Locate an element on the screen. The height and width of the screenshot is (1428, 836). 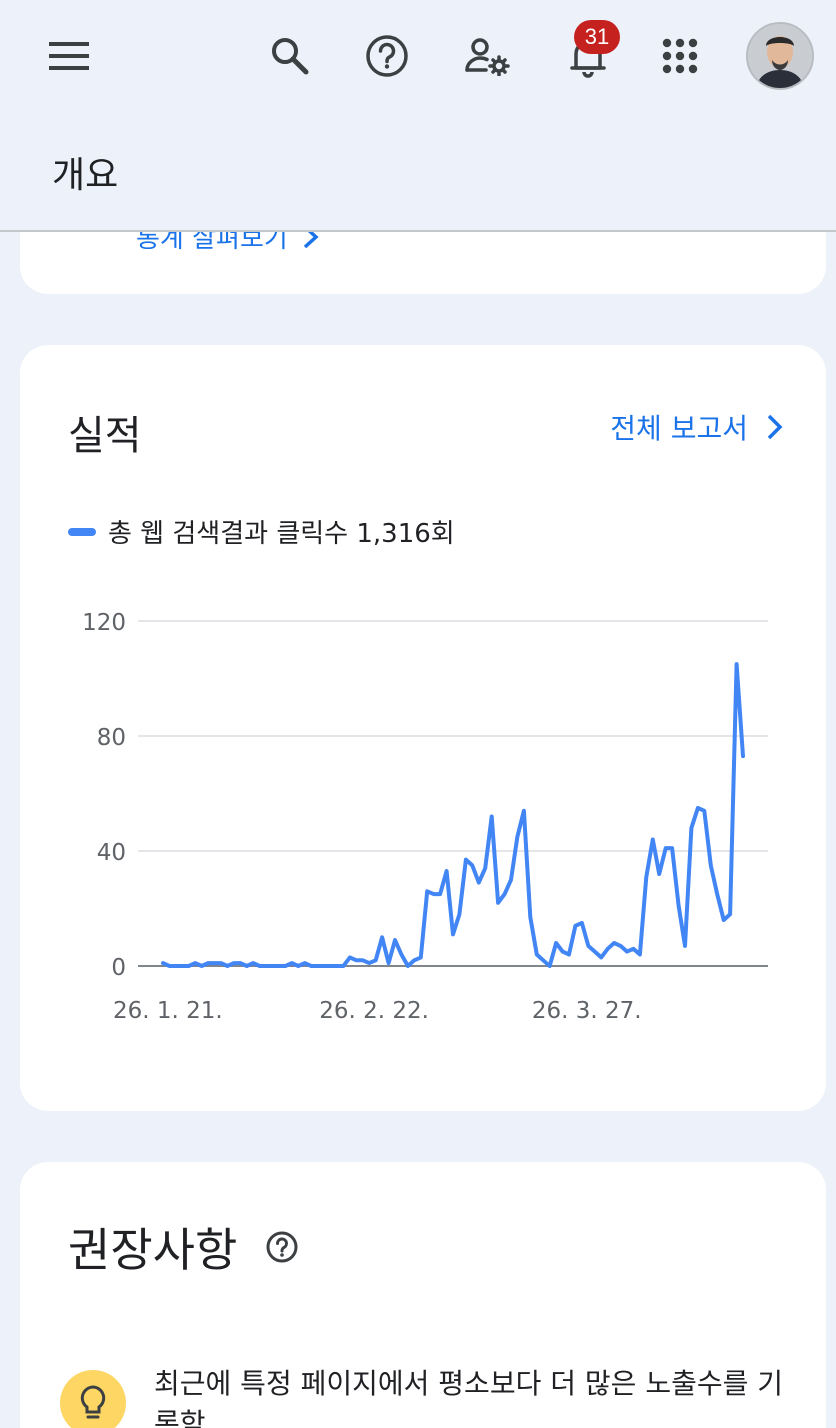
y-tick-label: 120 is located at coordinates (104, 623).